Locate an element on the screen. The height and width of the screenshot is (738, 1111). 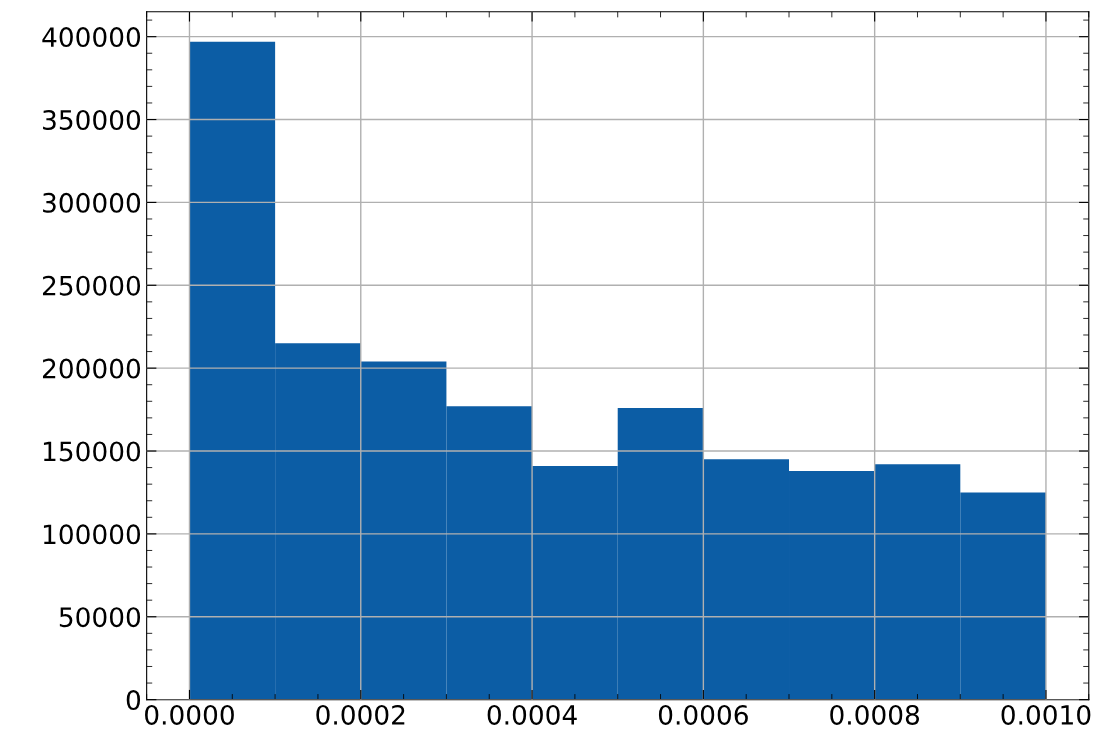
y-tick-label: 400000 is located at coordinates (91, 37).